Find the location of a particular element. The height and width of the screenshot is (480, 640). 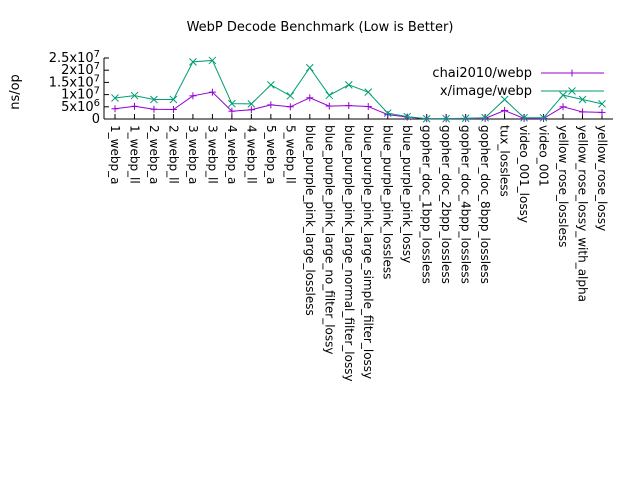

x-tick-label: blue_purple_pink_large_lossless is located at coordinates (310, 220).